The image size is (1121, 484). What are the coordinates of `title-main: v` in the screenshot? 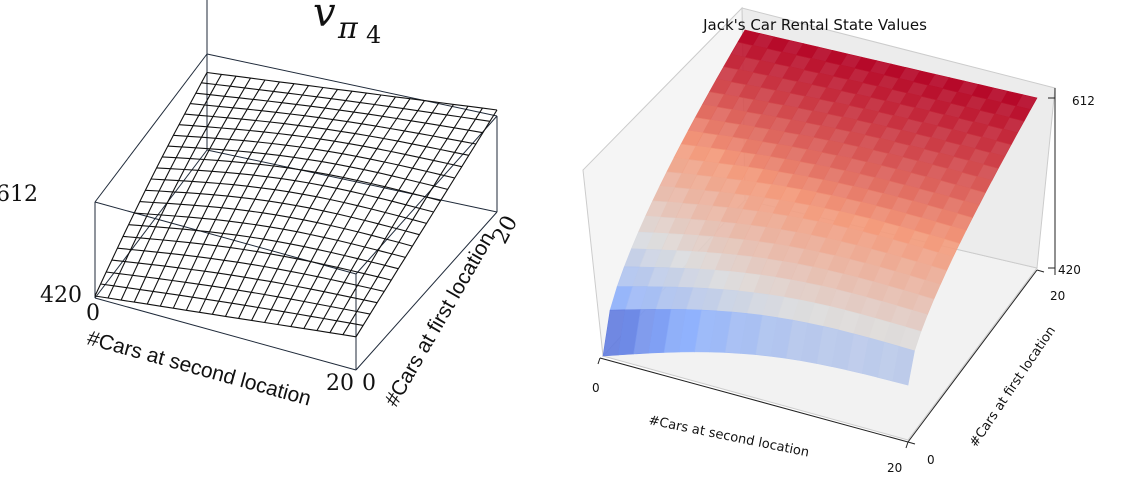 It's located at (324, 18).